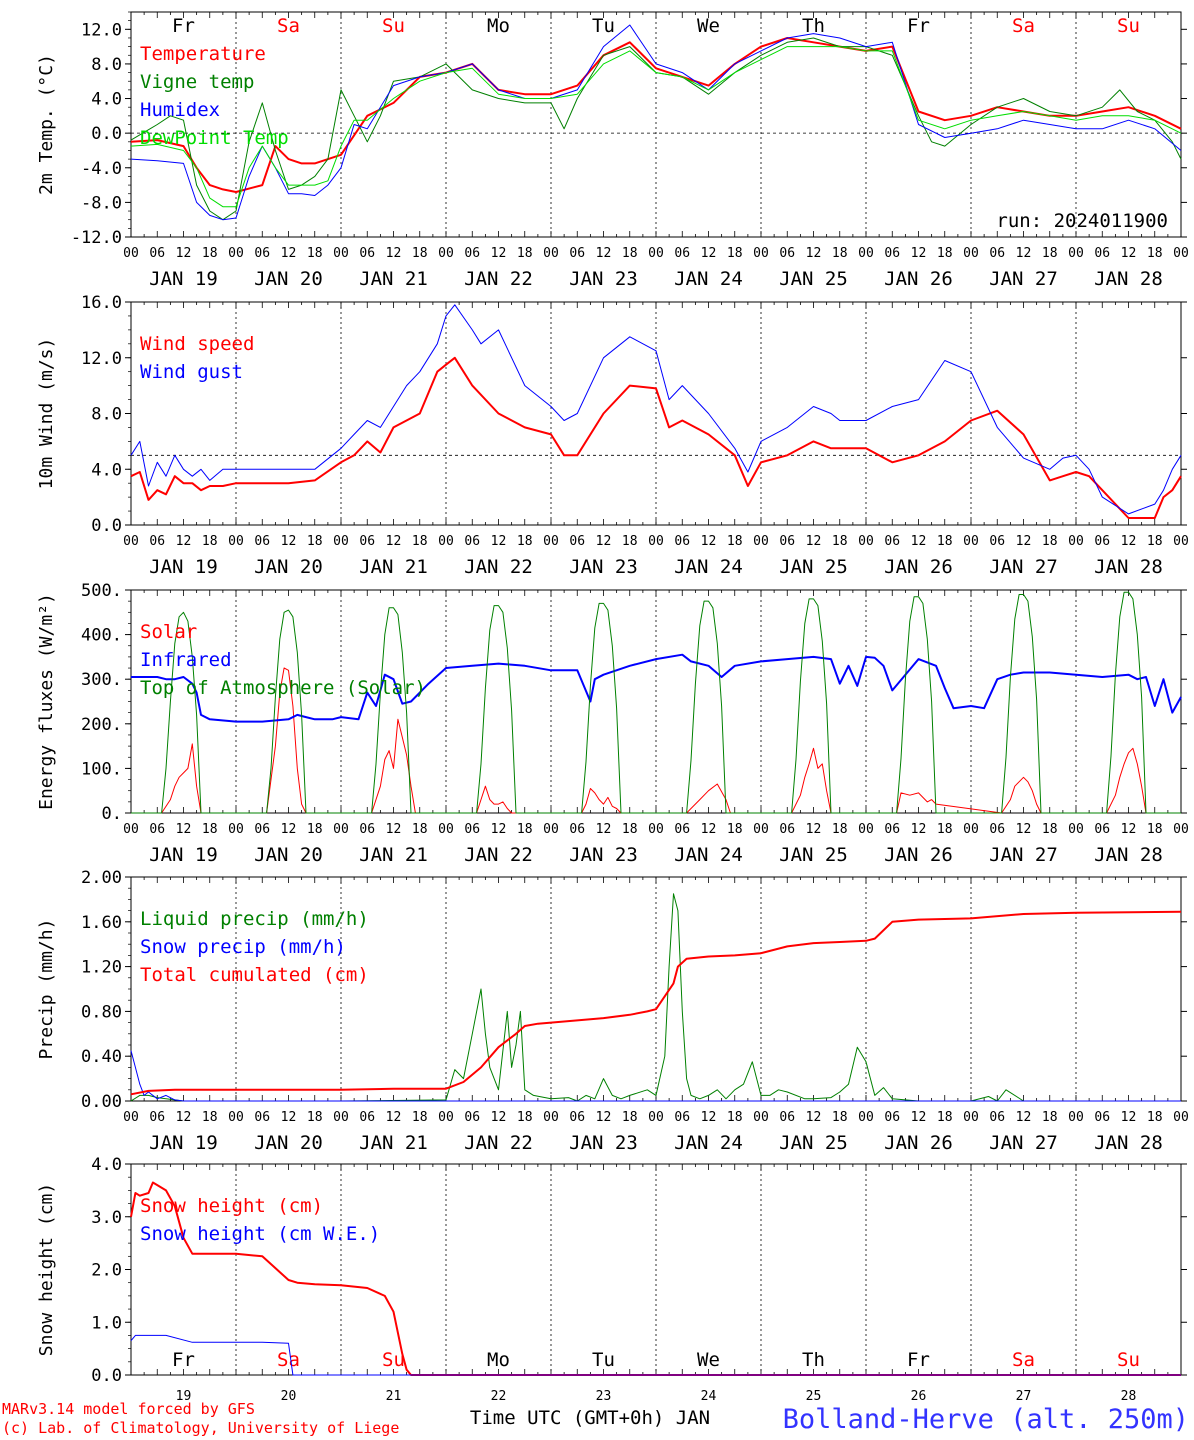  Describe the element at coordinates (1128, 279) in the screenshot. I see `date-label: JAN 28` at that location.